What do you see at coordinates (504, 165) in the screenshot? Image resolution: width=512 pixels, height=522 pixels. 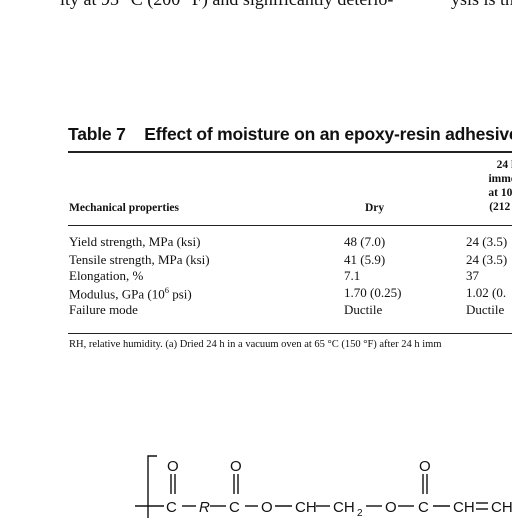 I see `column-header-wet-line: 24 h` at bounding box center [504, 165].